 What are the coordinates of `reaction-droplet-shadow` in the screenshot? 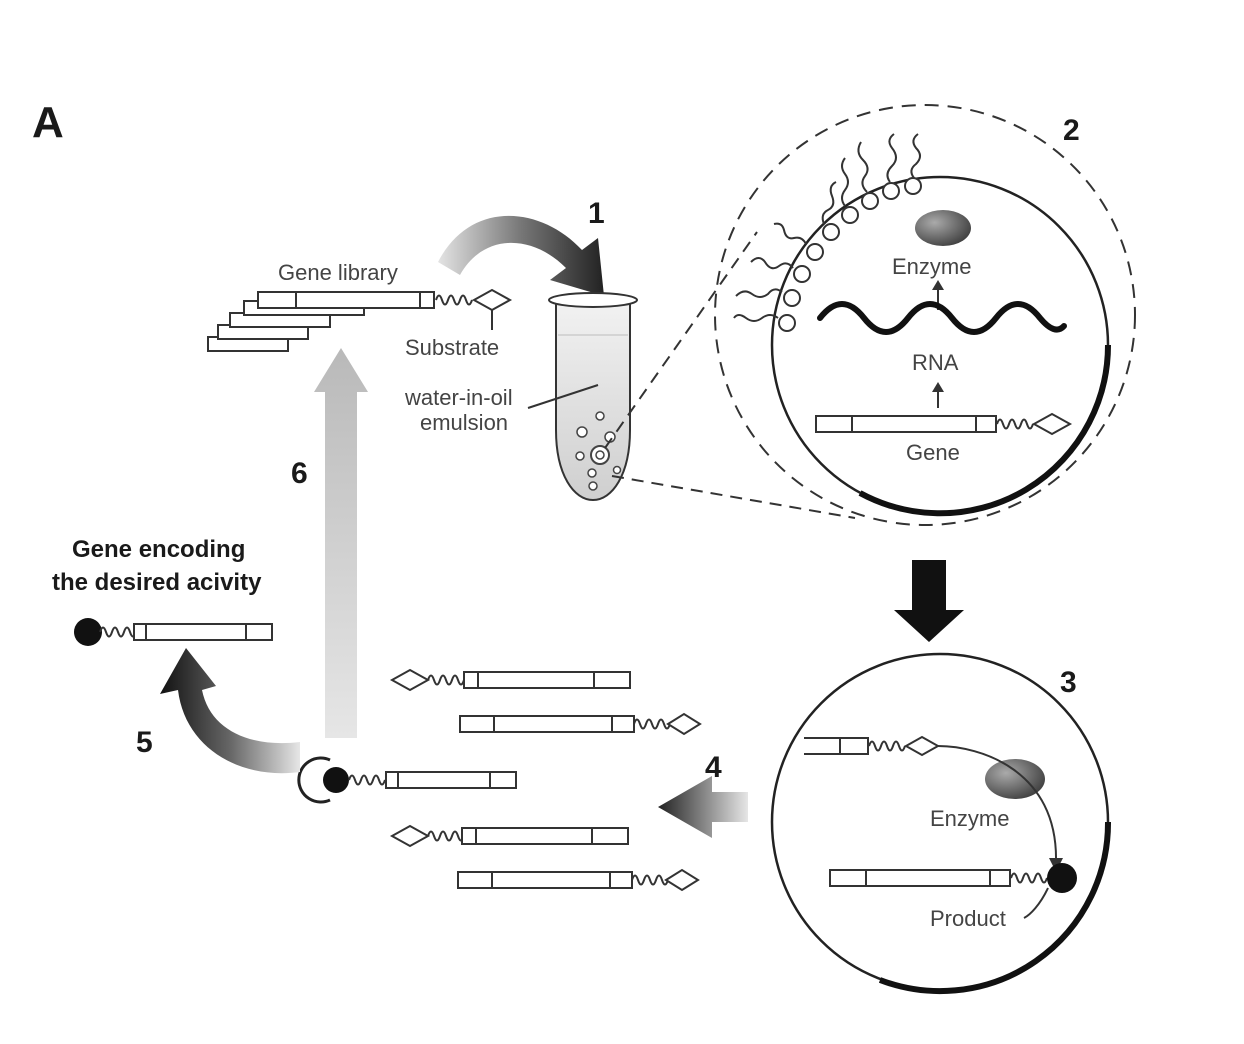 It's located at (995, 908).